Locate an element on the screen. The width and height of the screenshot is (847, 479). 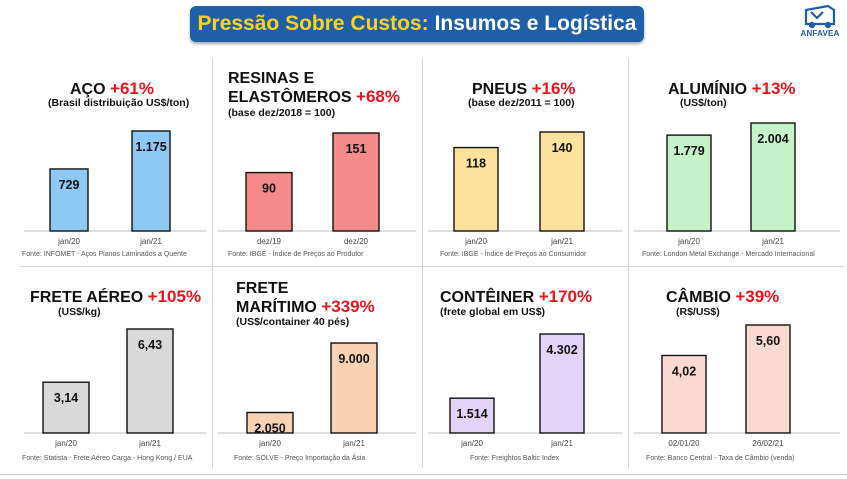
chart-heading: FRETE AÉREO +105% is located at coordinates (115, 297).